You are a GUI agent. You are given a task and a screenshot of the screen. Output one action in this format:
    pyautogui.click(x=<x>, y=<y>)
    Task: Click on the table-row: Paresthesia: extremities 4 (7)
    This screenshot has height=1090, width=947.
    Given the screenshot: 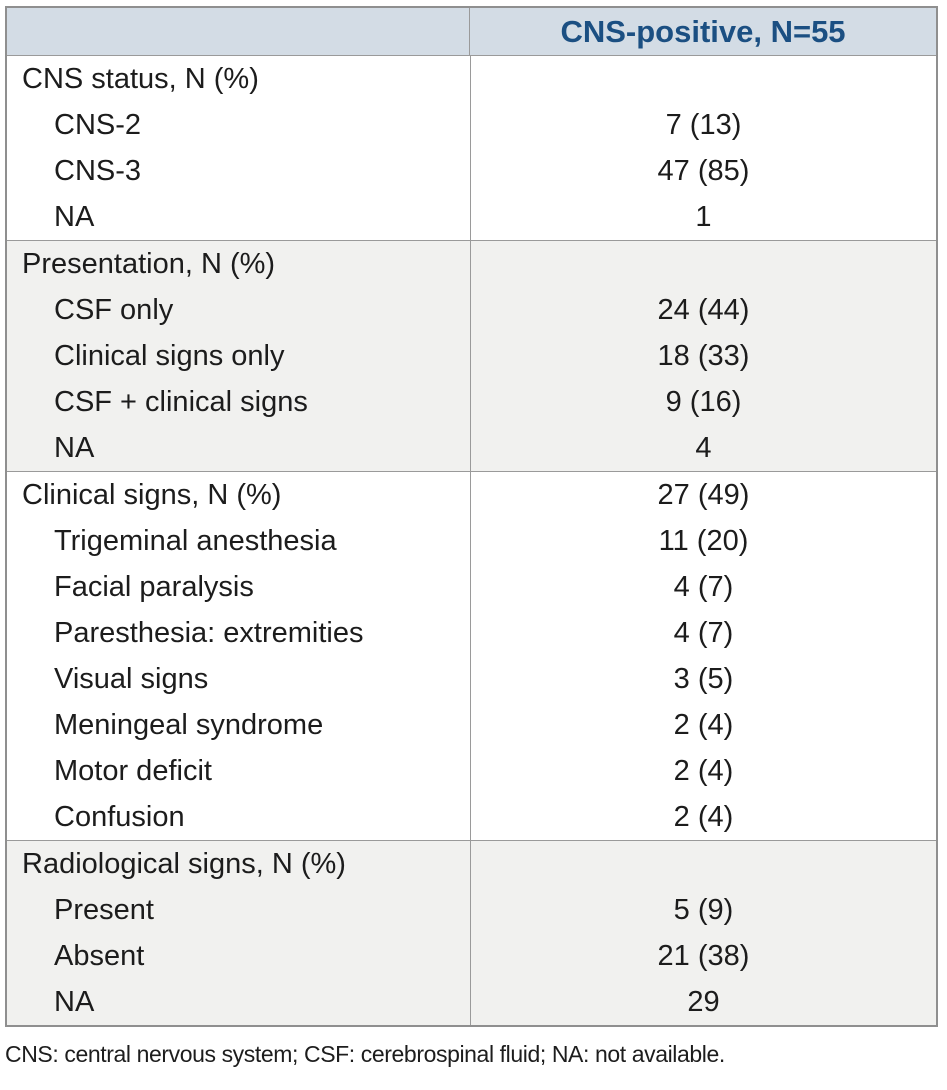 What is the action you would take?
    pyautogui.click(x=471, y=633)
    